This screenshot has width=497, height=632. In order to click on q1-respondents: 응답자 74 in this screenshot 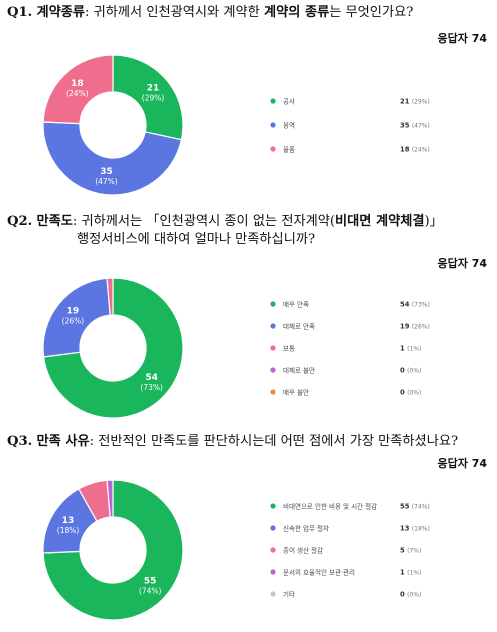, I will do `click(462, 38)`.